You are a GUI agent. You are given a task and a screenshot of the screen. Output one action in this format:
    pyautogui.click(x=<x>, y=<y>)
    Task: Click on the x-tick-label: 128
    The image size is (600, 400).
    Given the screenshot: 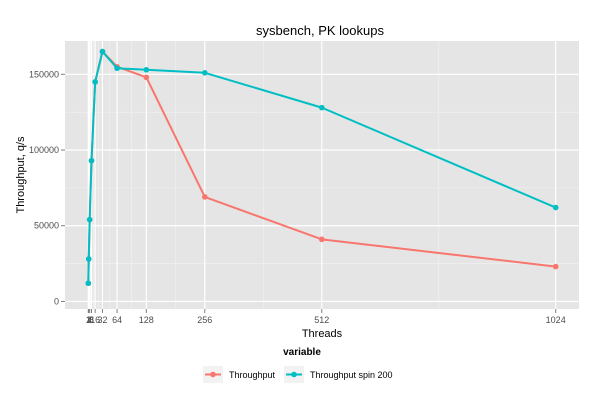 What is the action you would take?
    pyautogui.click(x=146, y=320)
    